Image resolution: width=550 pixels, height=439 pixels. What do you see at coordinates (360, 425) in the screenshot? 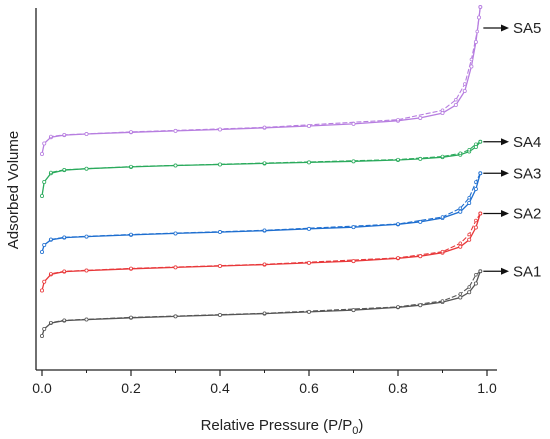
I see `x-axis-title-end: )` at bounding box center [360, 425].